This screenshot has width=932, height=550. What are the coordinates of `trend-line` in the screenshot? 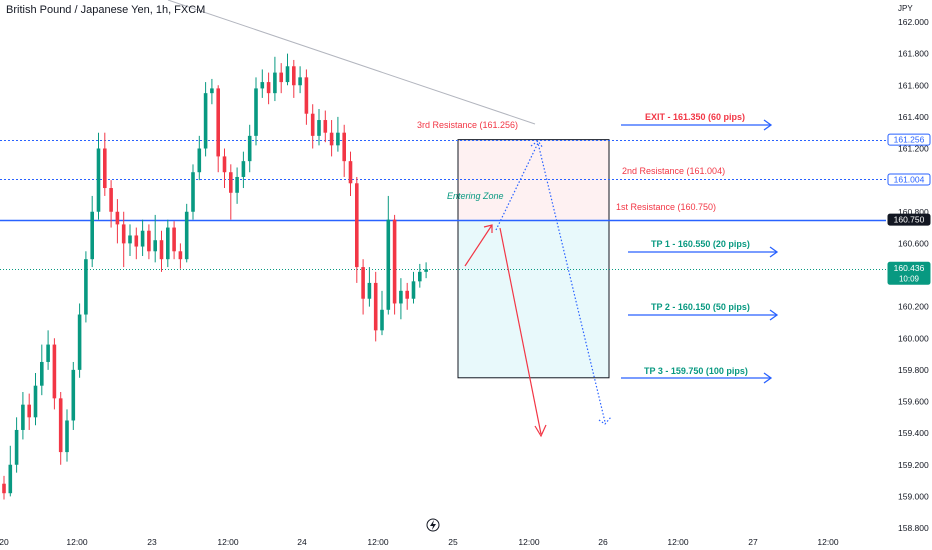 It's located at (351, 62).